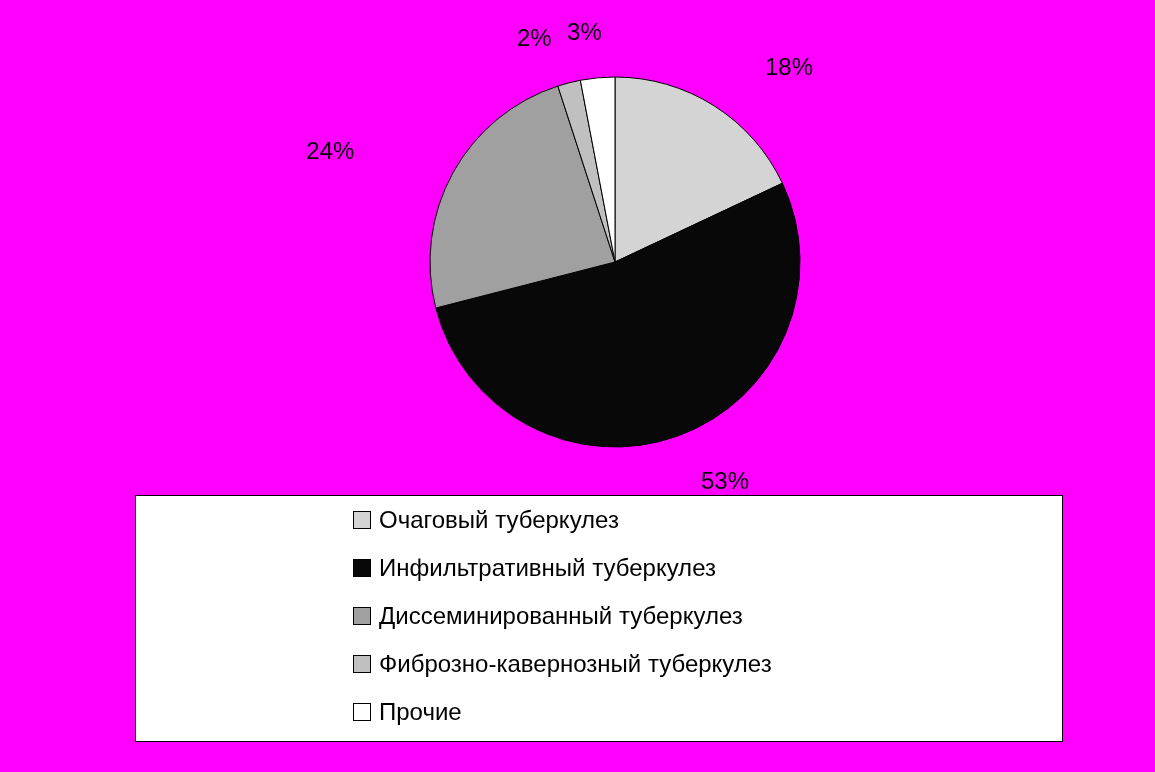  What do you see at coordinates (575, 664) in the screenshot?
I see `legend-label: Фиброзно-кавернозный туберкулез` at bounding box center [575, 664].